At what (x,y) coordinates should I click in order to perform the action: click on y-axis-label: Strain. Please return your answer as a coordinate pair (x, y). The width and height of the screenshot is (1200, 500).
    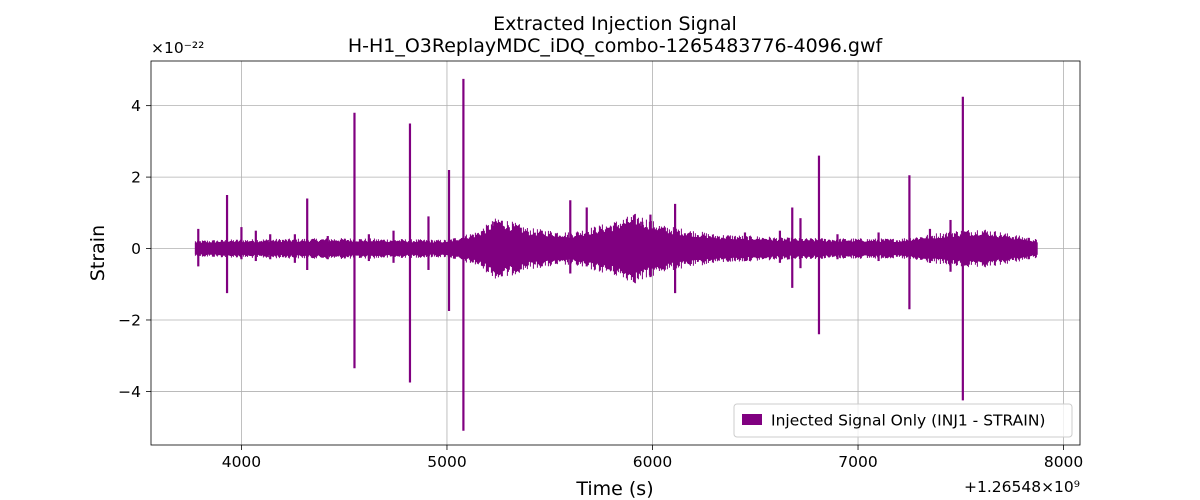
    Looking at the image, I should click on (98, 253).